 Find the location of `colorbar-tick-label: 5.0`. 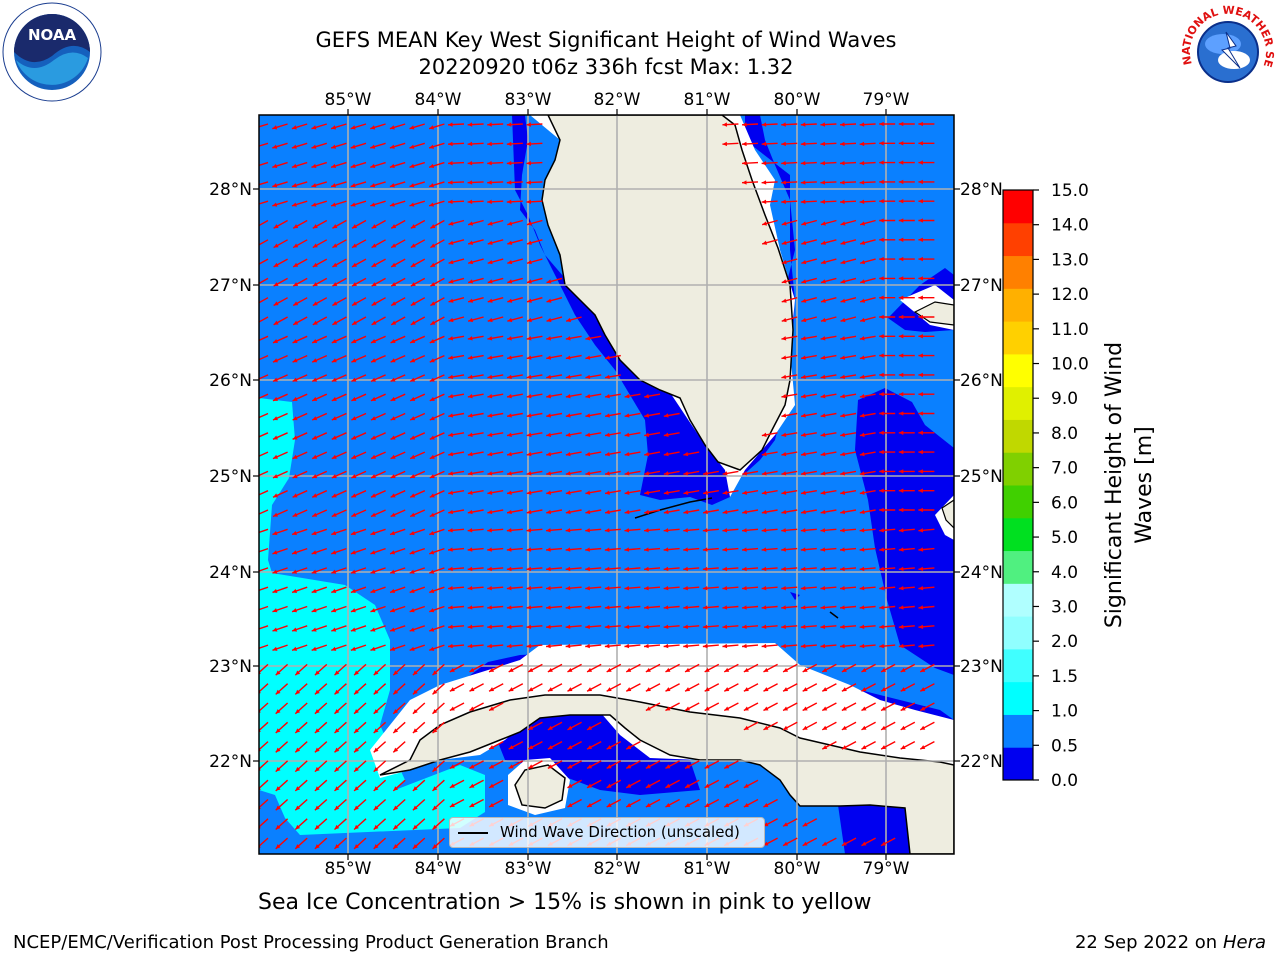

colorbar-tick-label: 5.0 is located at coordinates (1064, 538).